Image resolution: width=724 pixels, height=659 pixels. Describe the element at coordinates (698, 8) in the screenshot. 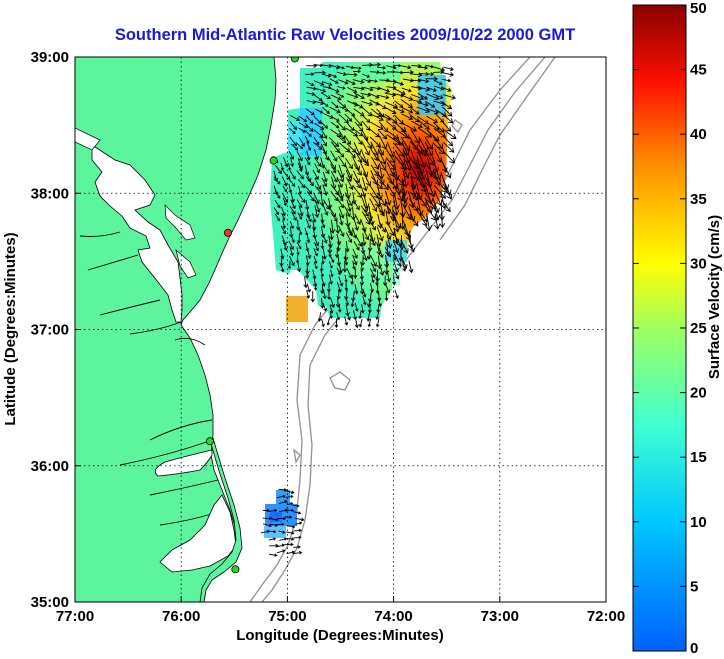

I see `colorbar-tick-label: 50` at that location.